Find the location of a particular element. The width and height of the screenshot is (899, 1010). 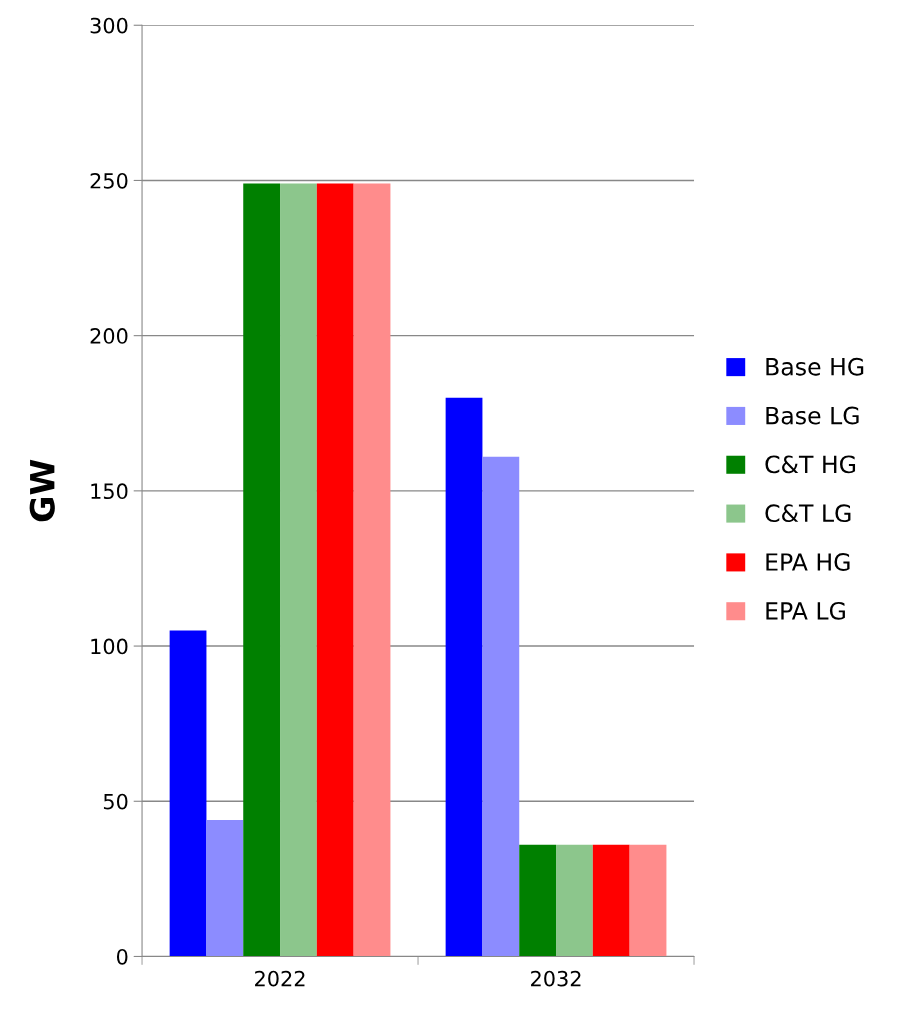

y-tick-label: 150 is located at coordinates (109, 491).